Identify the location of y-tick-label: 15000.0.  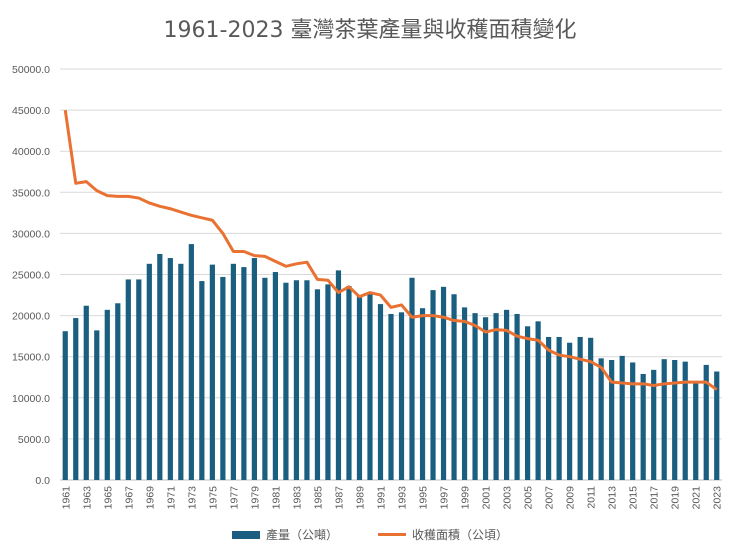
(31, 358).